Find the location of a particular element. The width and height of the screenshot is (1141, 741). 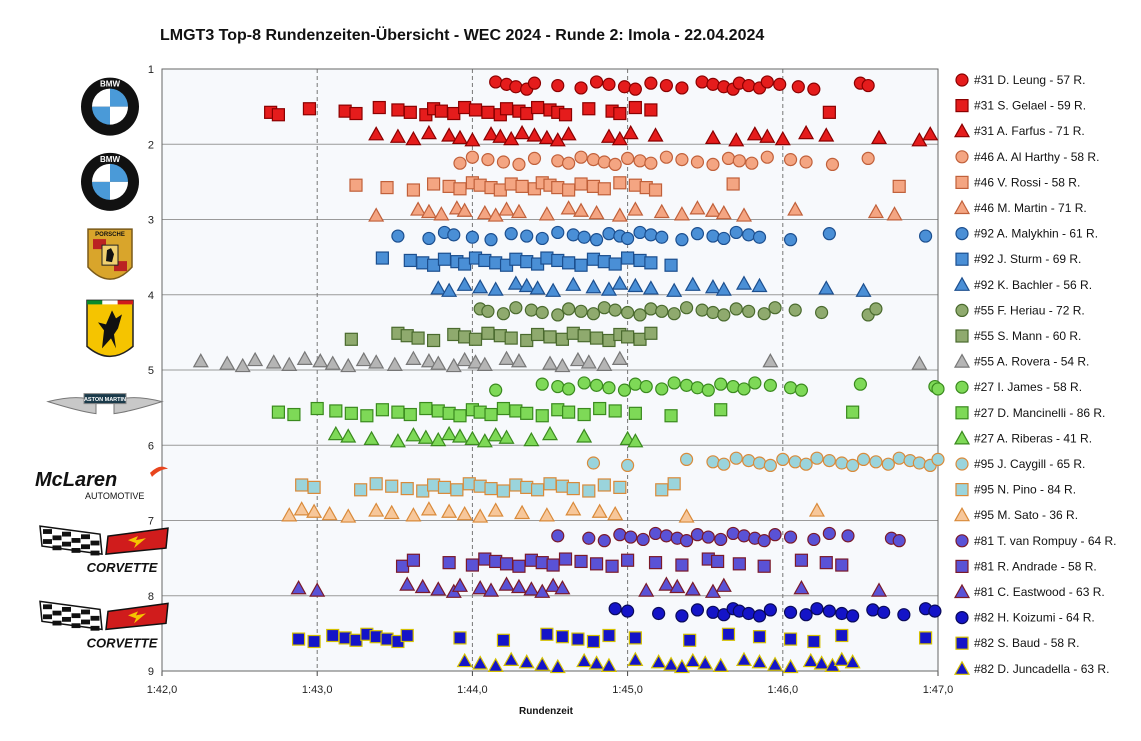

legend-item: #81 C. Eastwood - 63 R. is located at coordinates (1029, 591).